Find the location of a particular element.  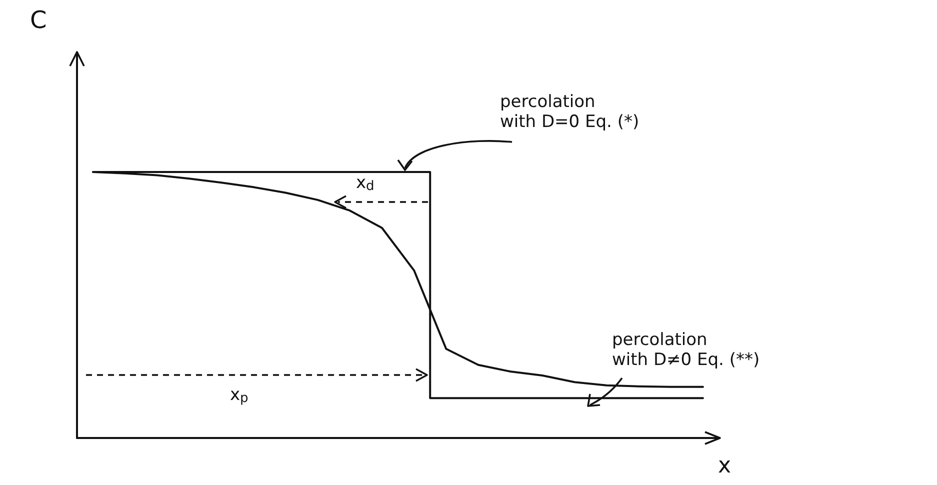

text: x is located at coordinates (725, 466).